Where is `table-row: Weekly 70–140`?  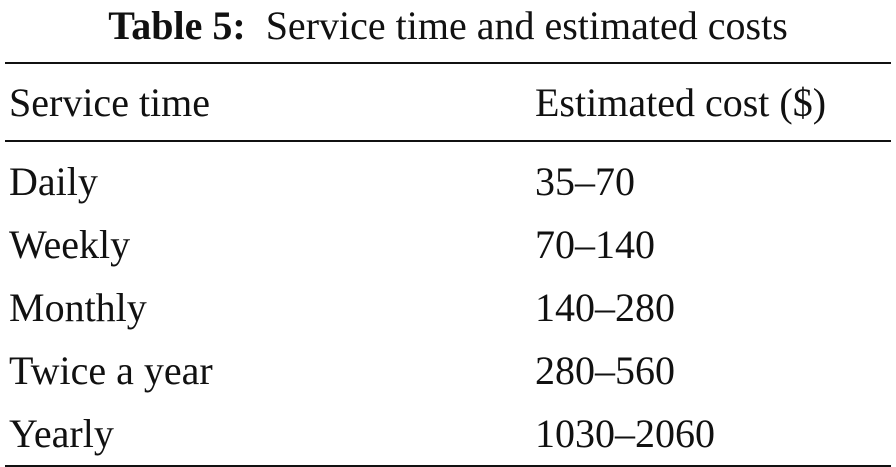
table-row: Weekly 70–140 is located at coordinates (448, 244).